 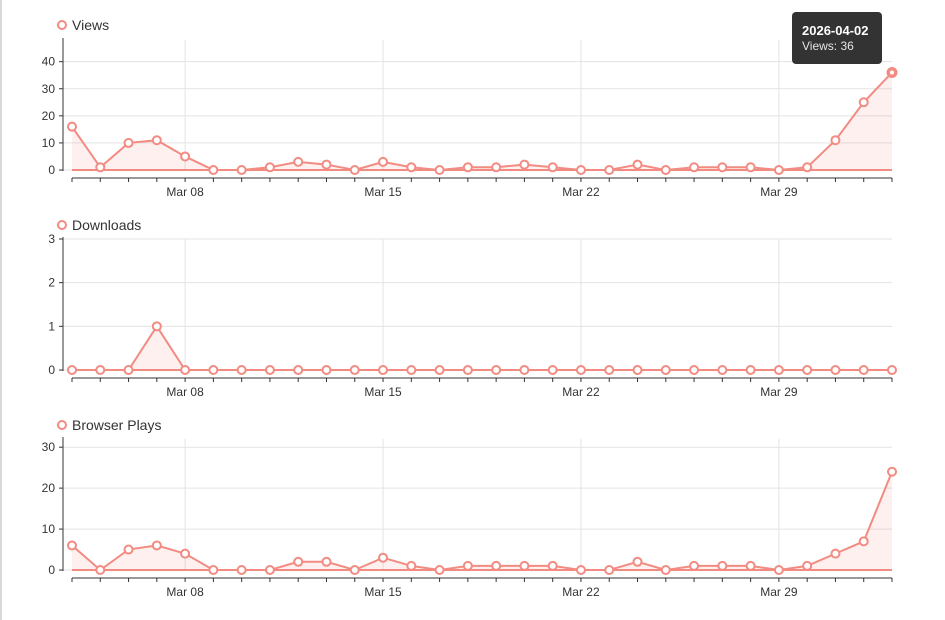 I want to click on y-tick-label: 1, so click(x=51, y=326).